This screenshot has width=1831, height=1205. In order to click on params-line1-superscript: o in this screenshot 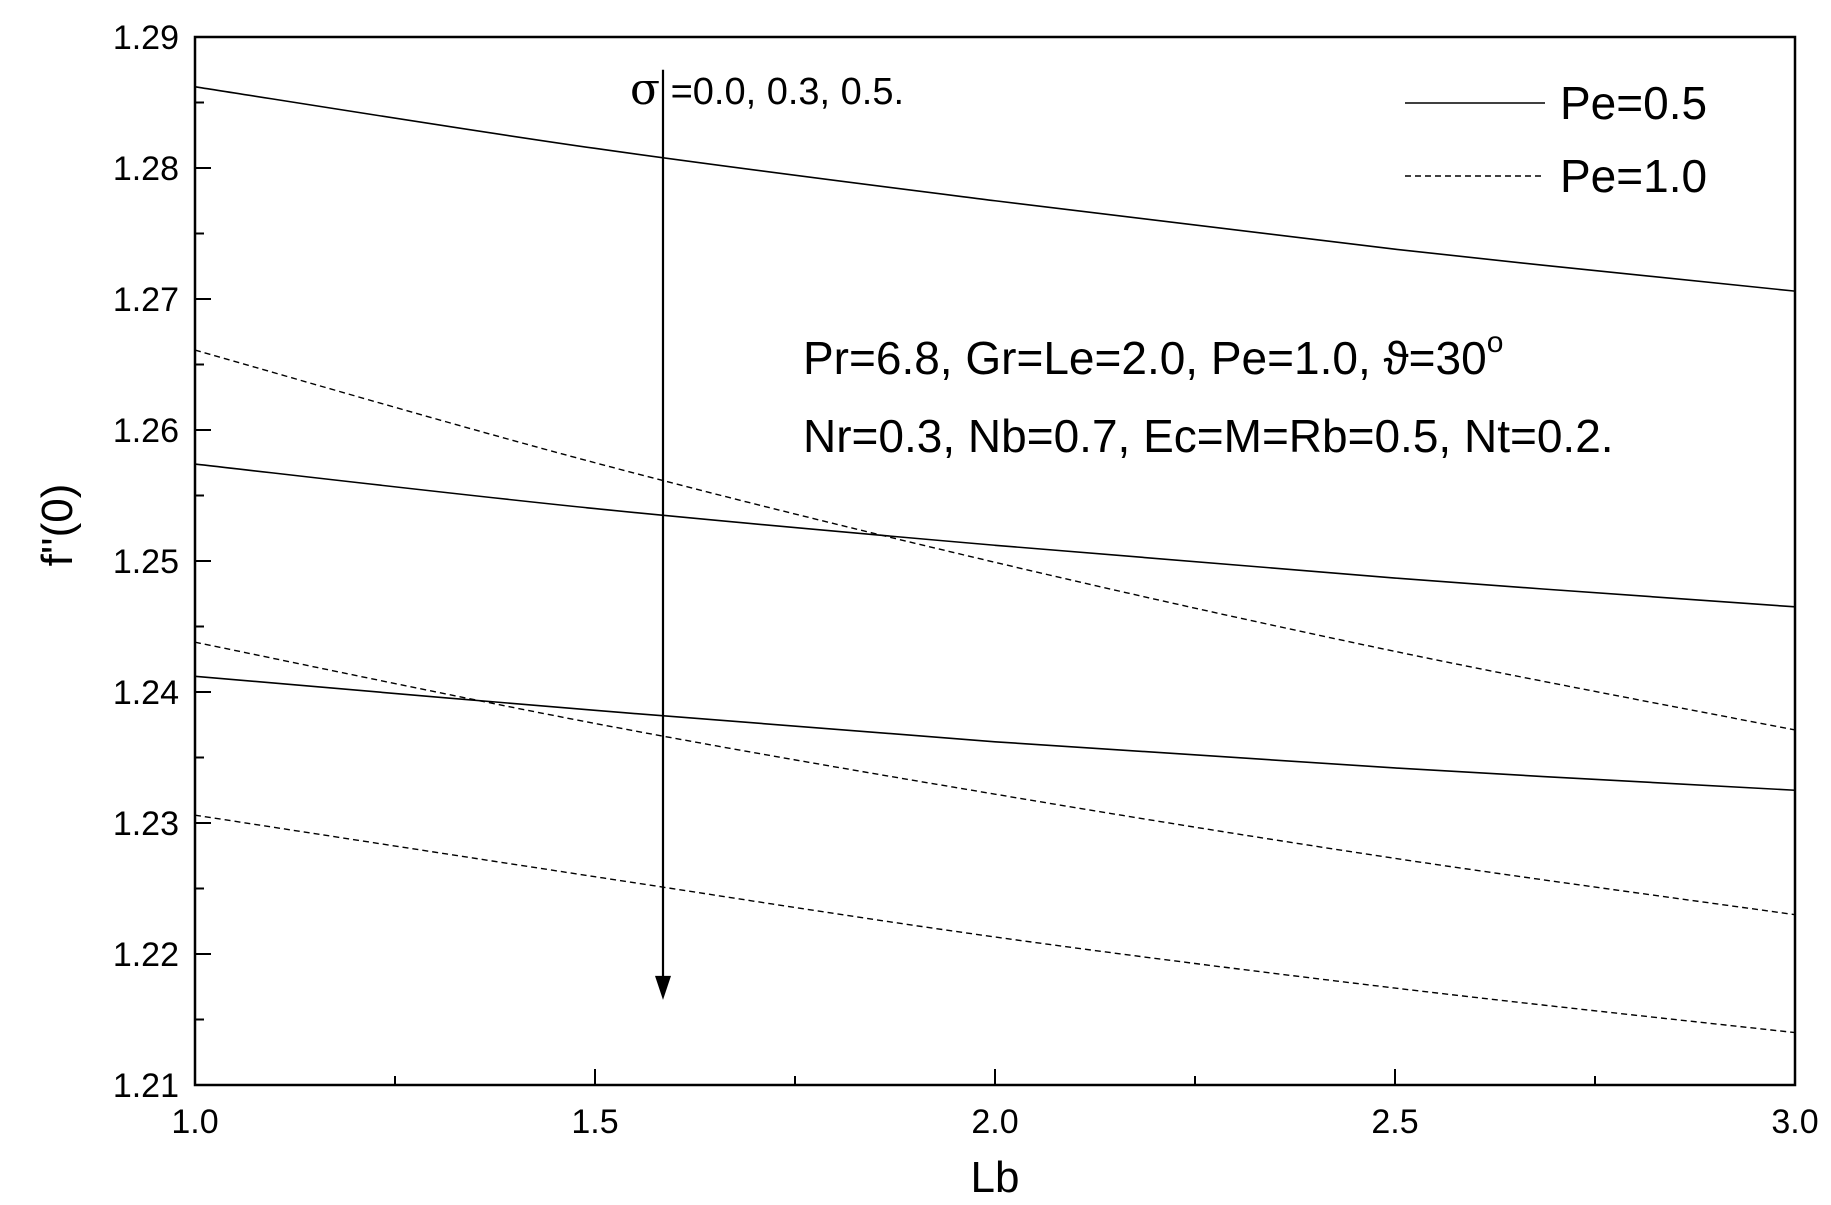, I will do `click(1495, 342)`.